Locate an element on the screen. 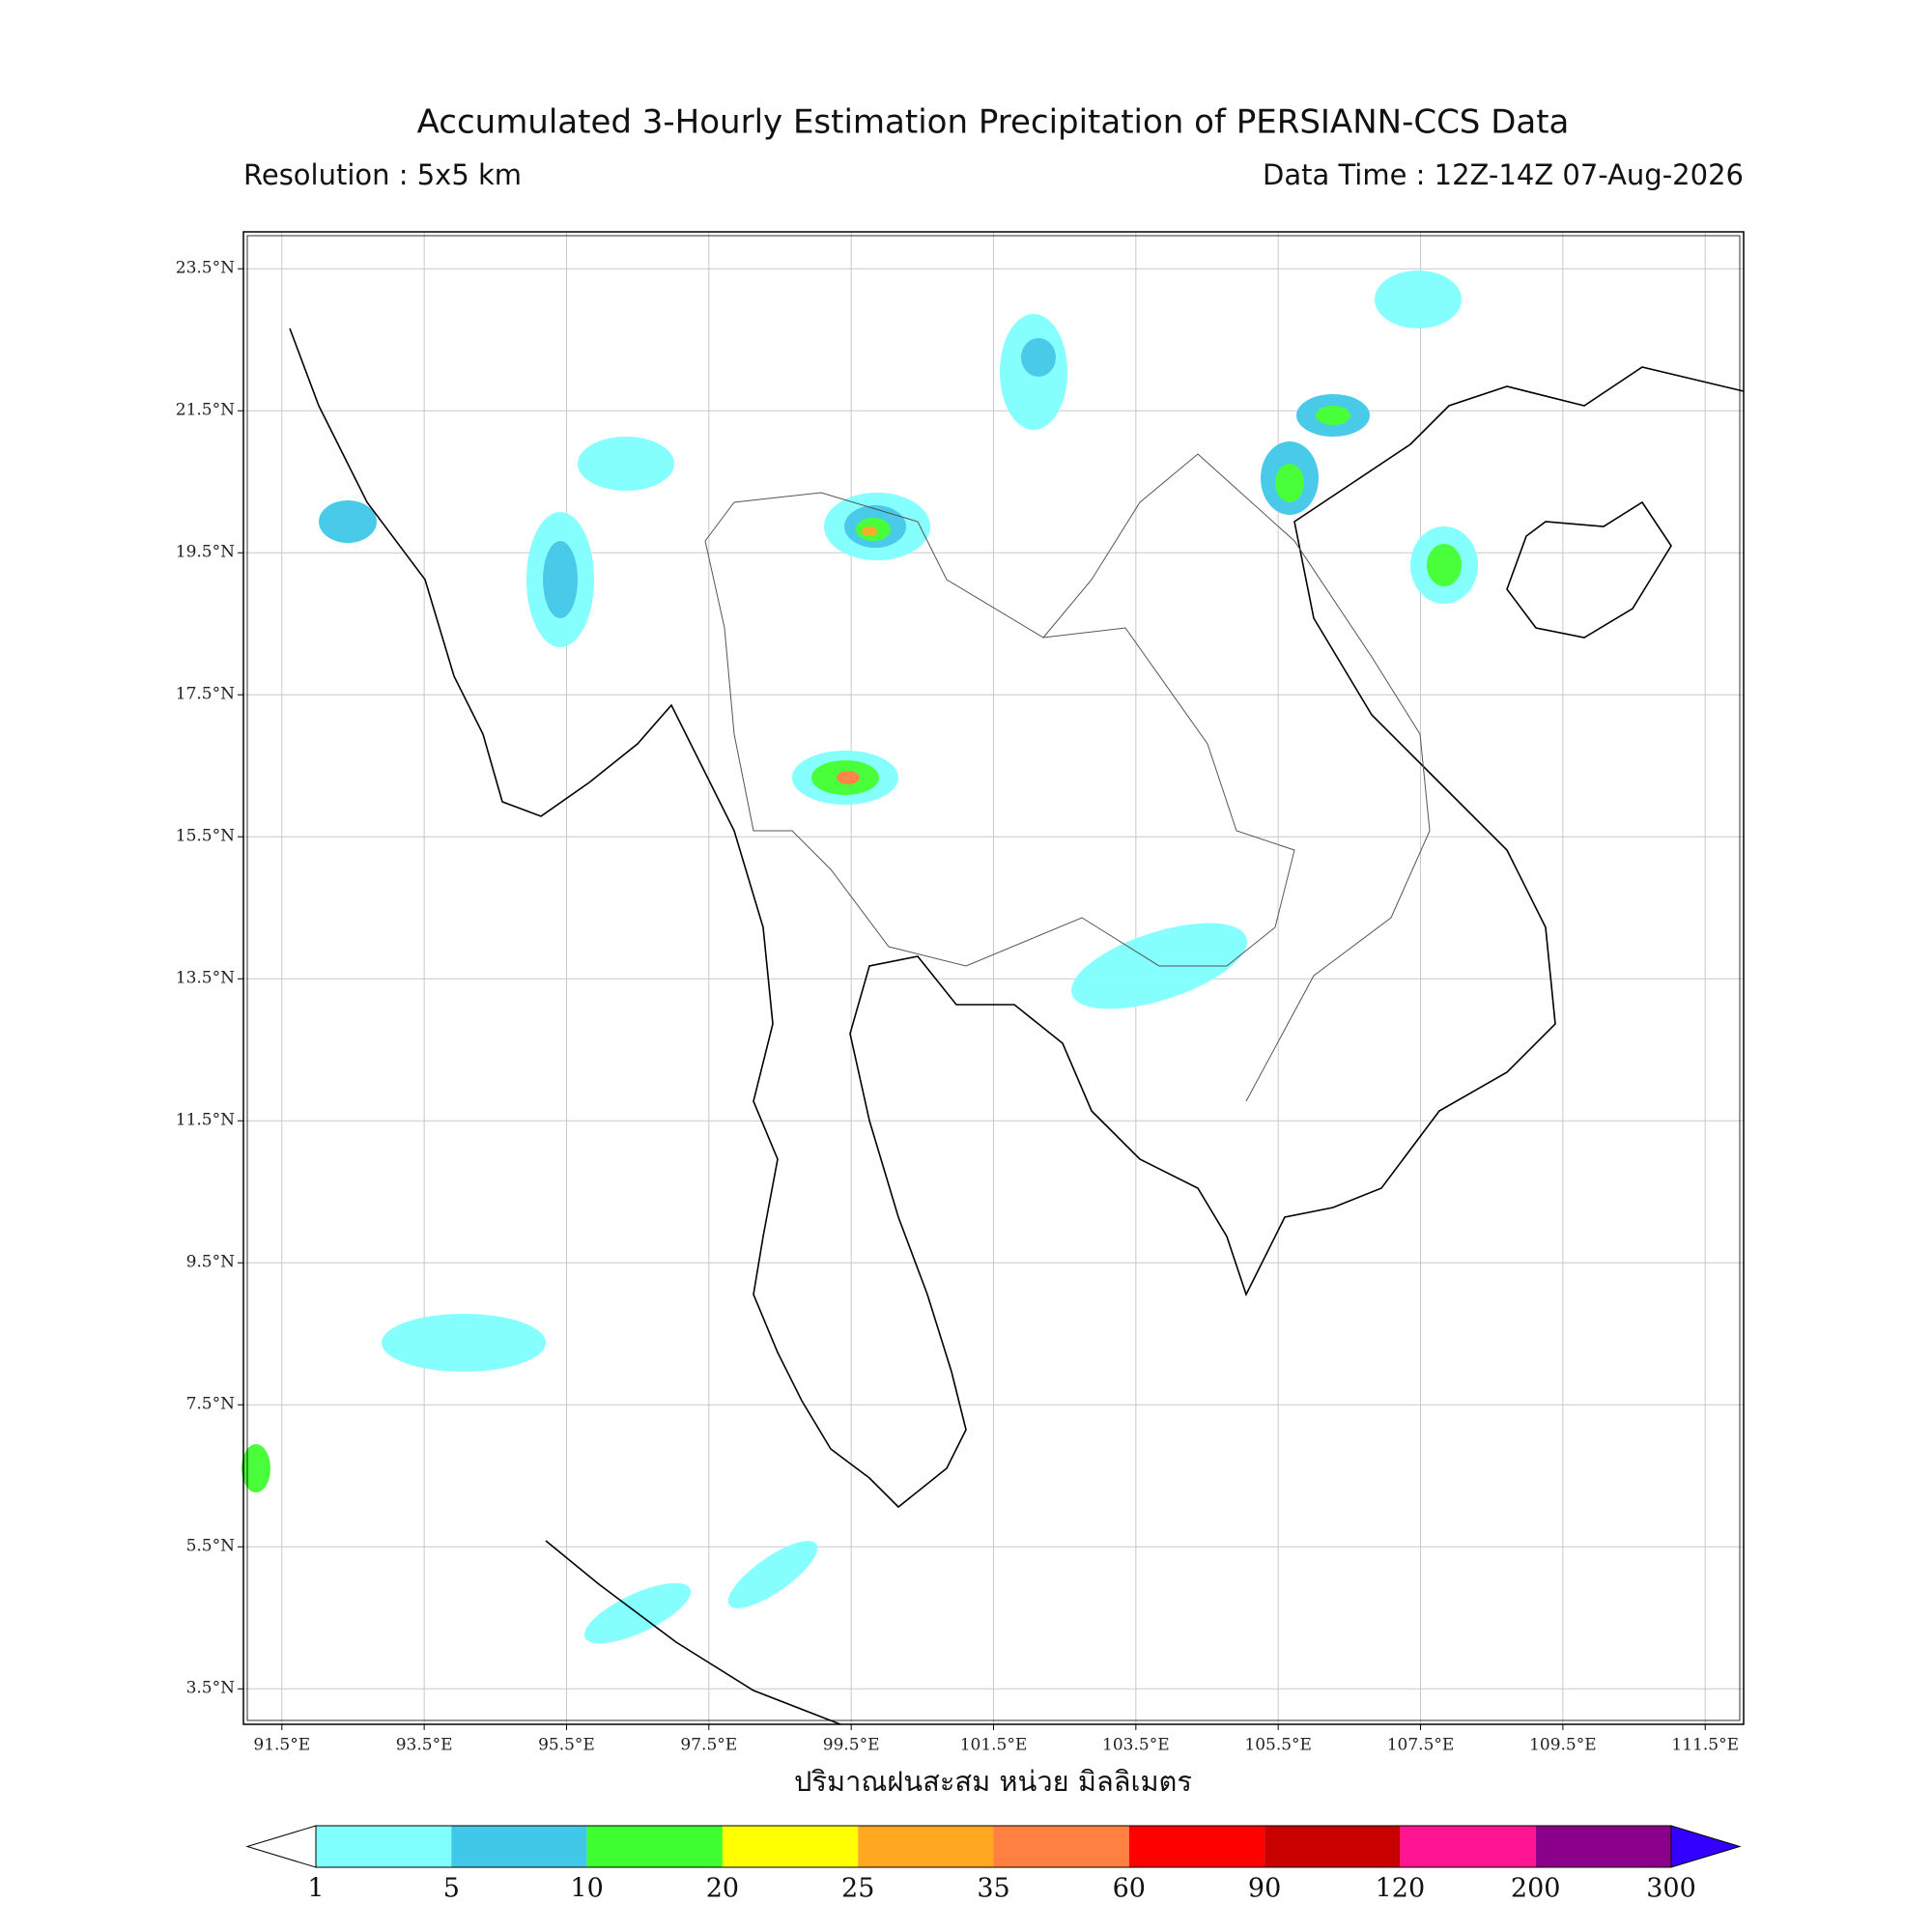  lon-tick-label: 103.5°E is located at coordinates (1136, 1745).